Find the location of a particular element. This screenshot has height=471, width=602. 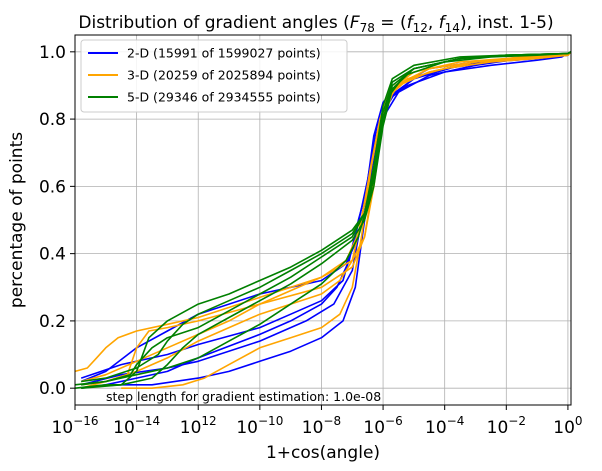

x-tick-label: 10⁻² is located at coordinates (506, 426).